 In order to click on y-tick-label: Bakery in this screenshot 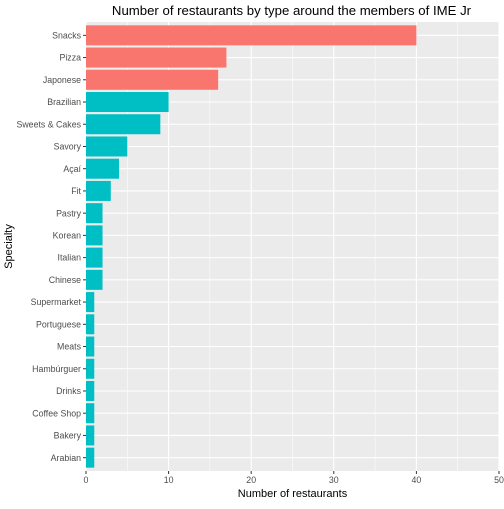, I will do `click(68, 436)`.